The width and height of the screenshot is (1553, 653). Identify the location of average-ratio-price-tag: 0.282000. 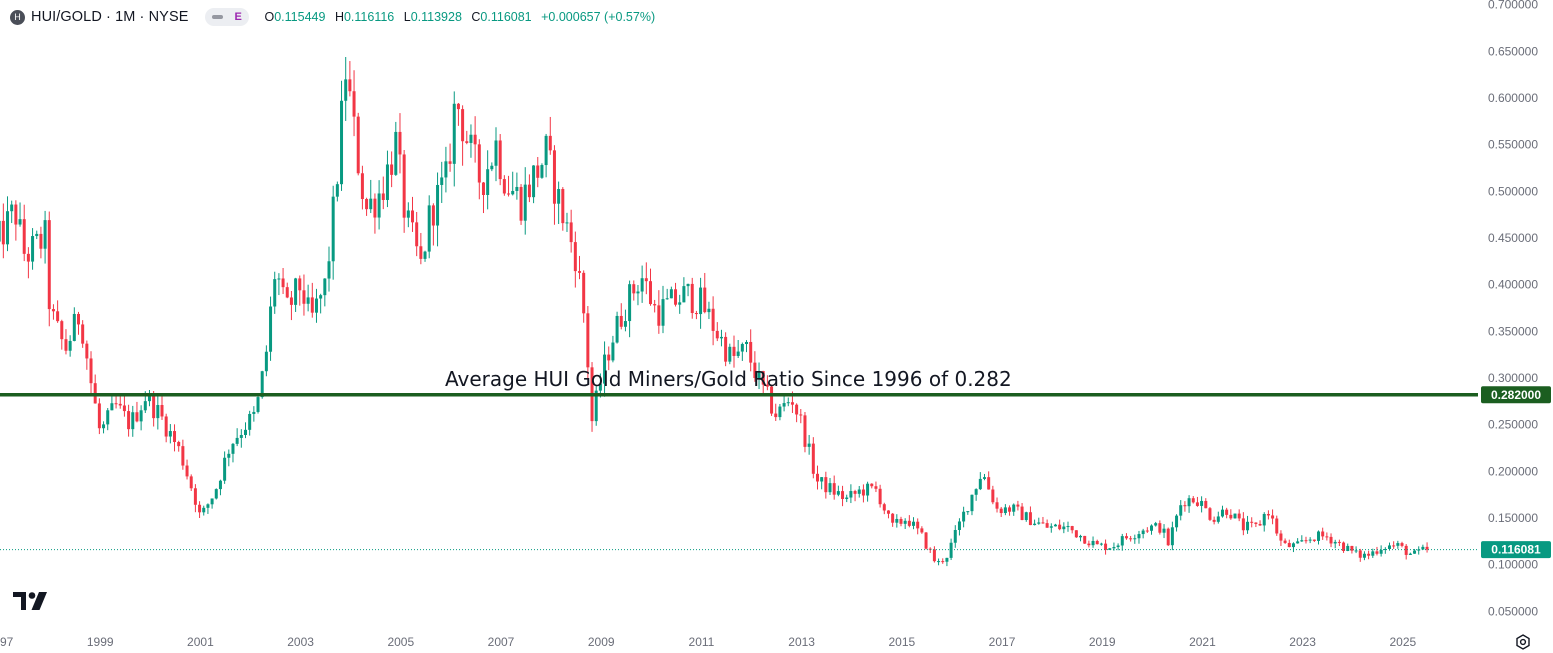
(1516, 395).